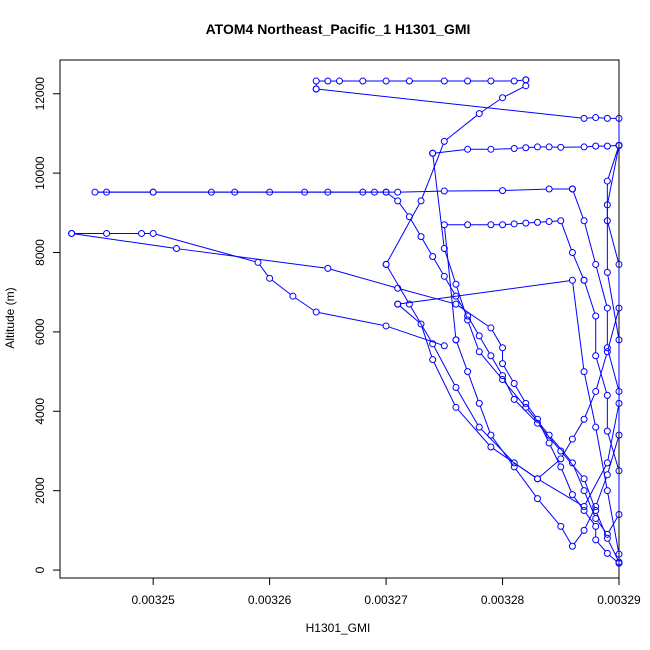 Image resolution: width=650 pixels, height=650 pixels. I want to click on y-tick-label: 4000, so click(40, 411).